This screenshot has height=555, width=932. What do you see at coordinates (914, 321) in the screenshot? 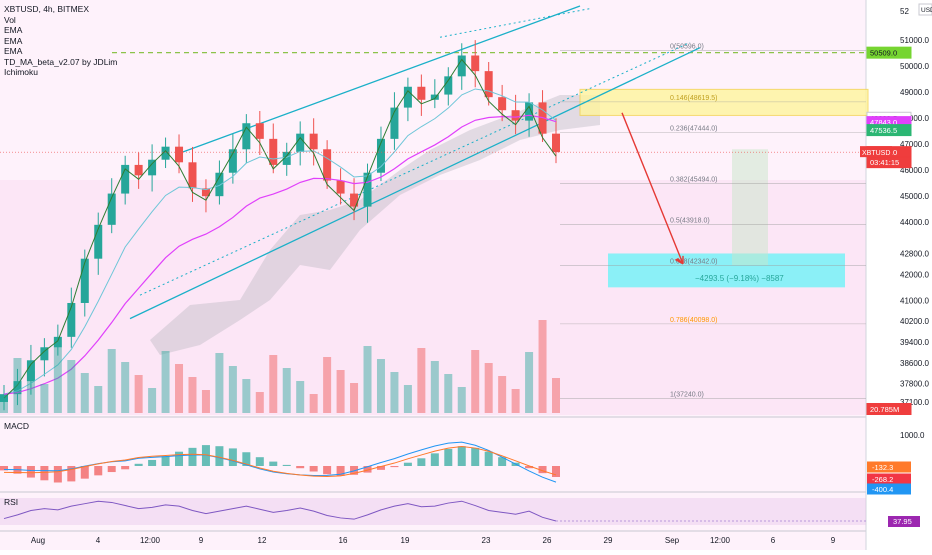
I see `price-tick-label: 40200.0` at bounding box center [914, 321].